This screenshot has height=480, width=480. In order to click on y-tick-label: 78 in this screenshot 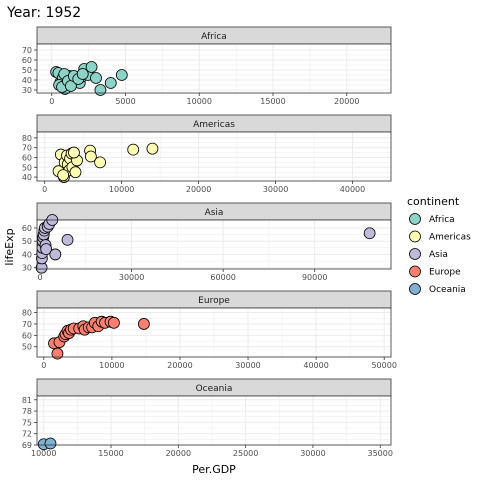, I will do `click(27, 411)`.